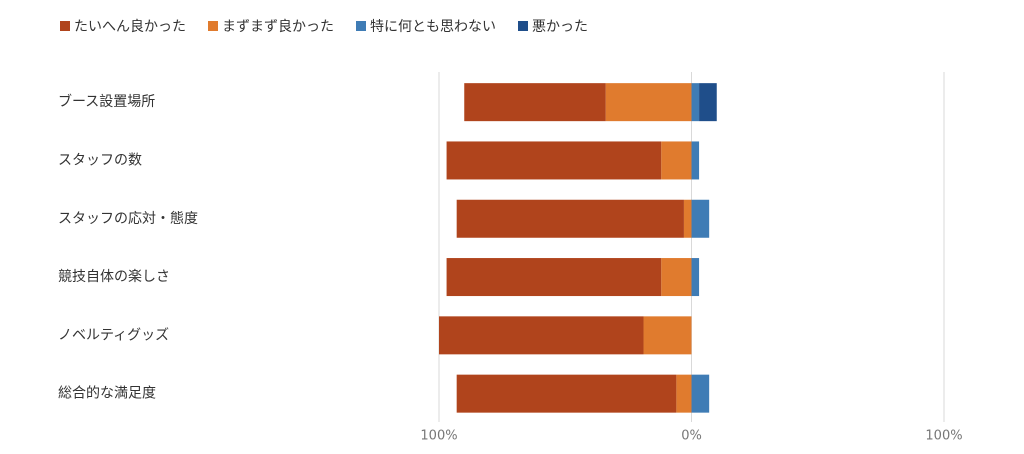 The image size is (1024, 454). Describe the element at coordinates (107, 394) in the screenshot. I see `y-tick-label: 総合的な満足度` at that location.